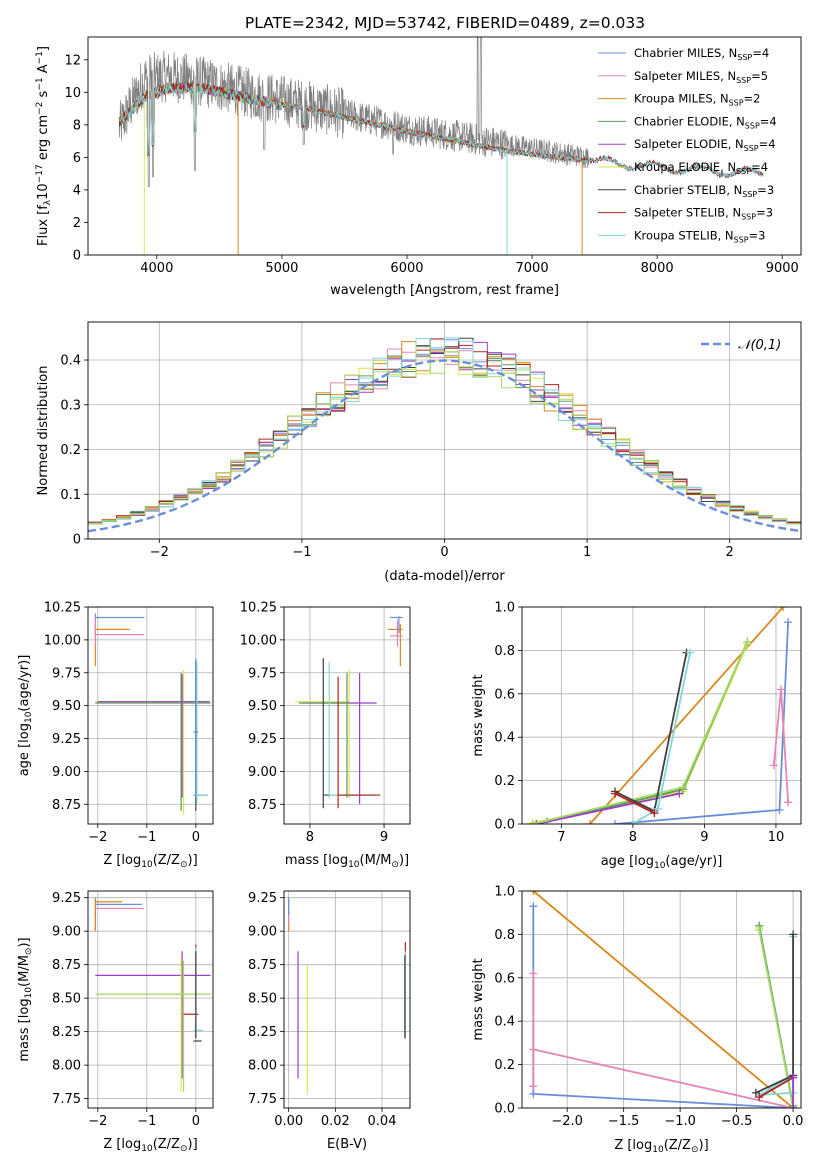 This screenshot has width=819, height=1170. I want to click on legend-entry-name: Salpeter MILES, N, so click(685, 76).